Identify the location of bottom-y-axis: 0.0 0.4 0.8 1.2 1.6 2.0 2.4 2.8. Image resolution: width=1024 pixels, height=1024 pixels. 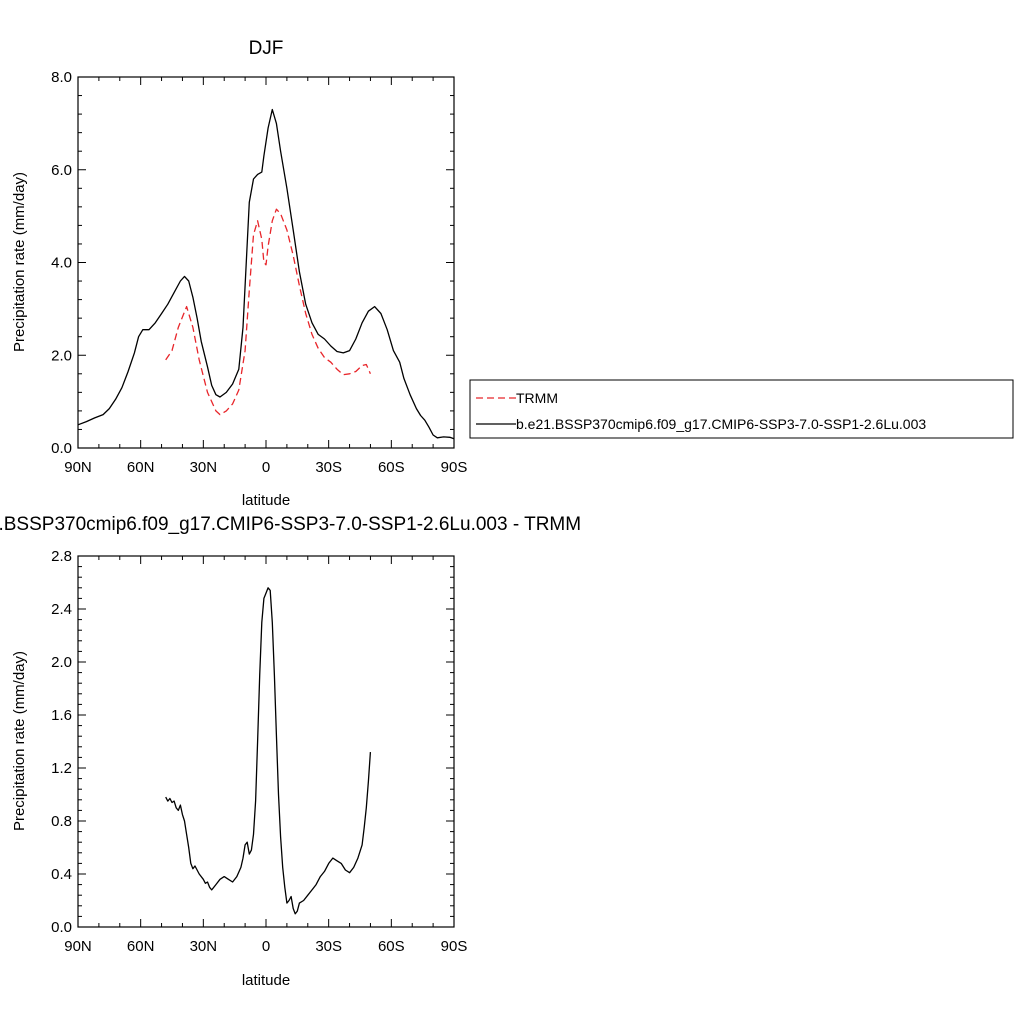
(252, 742).